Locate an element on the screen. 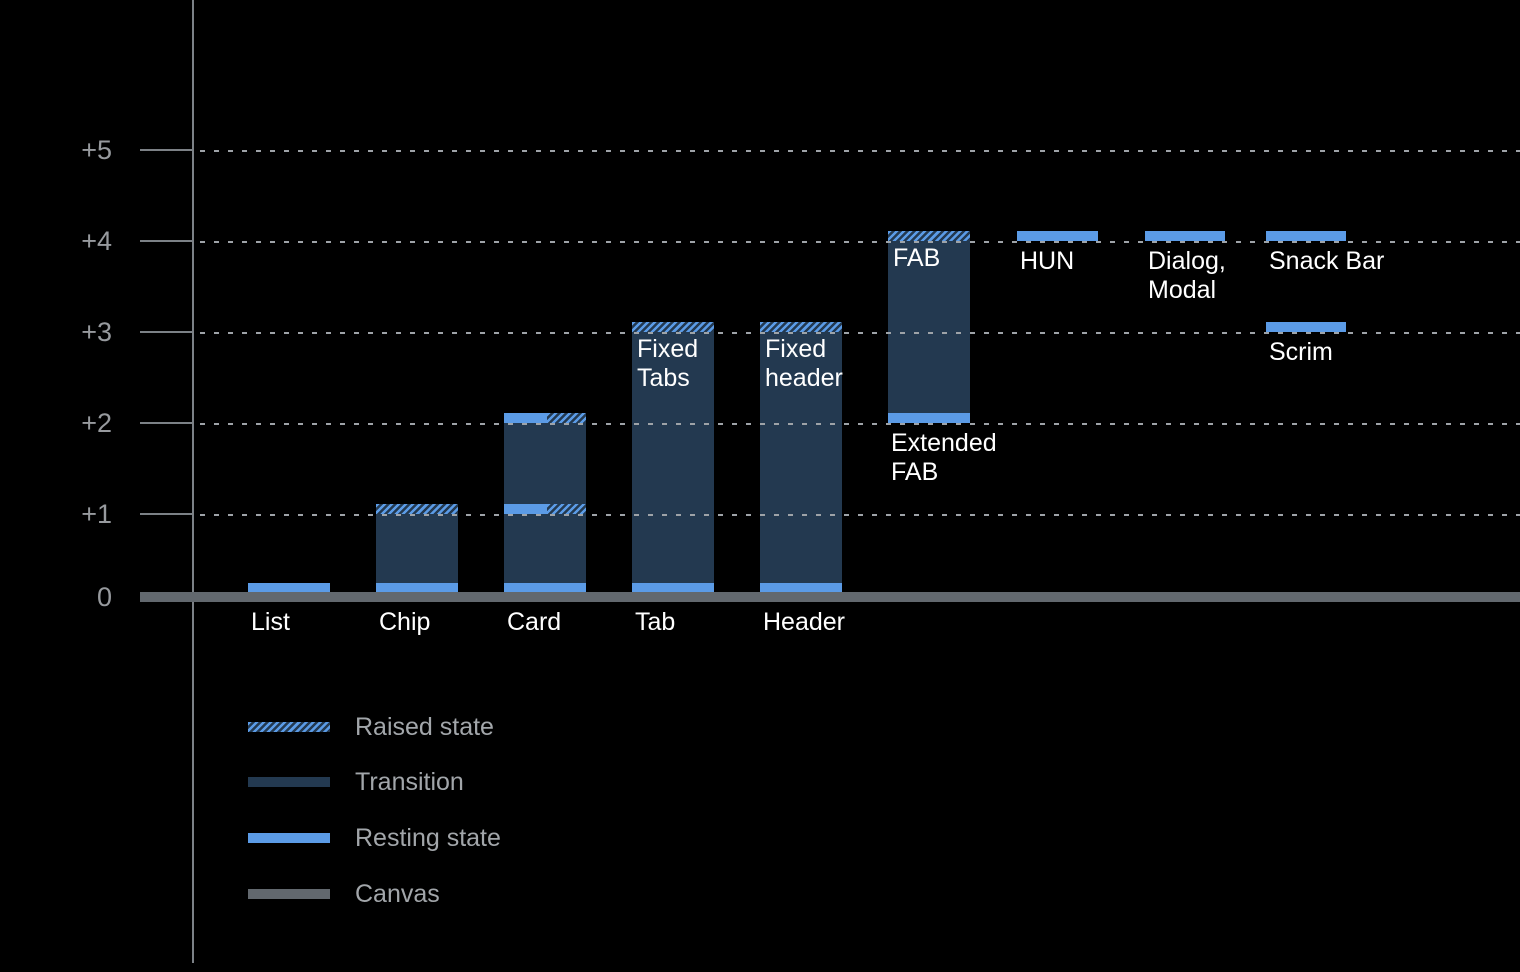 The width and height of the screenshot is (1520, 972). y-axis-line is located at coordinates (193, 481).